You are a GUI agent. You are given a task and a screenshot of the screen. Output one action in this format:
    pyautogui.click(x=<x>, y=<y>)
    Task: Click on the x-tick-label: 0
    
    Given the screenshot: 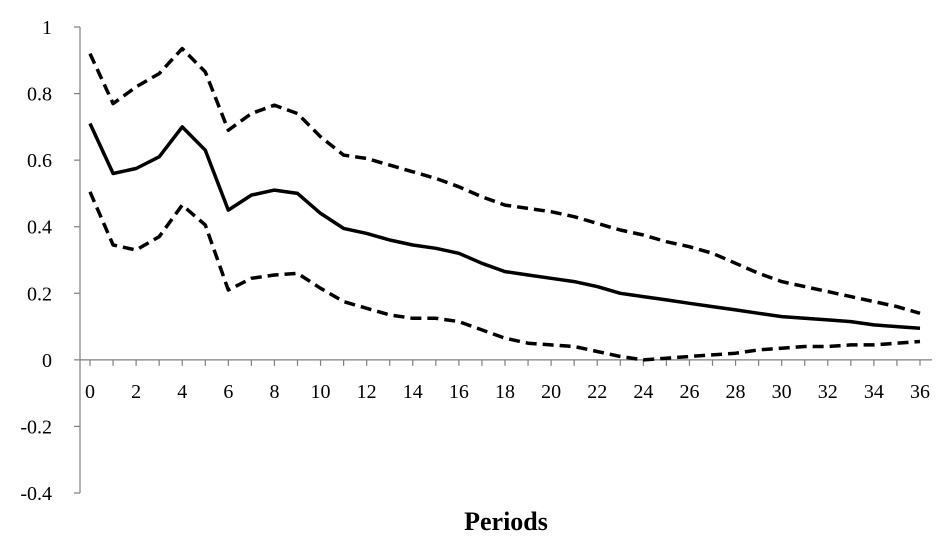 What is the action you would take?
    pyautogui.click(x=90, y=392)
    